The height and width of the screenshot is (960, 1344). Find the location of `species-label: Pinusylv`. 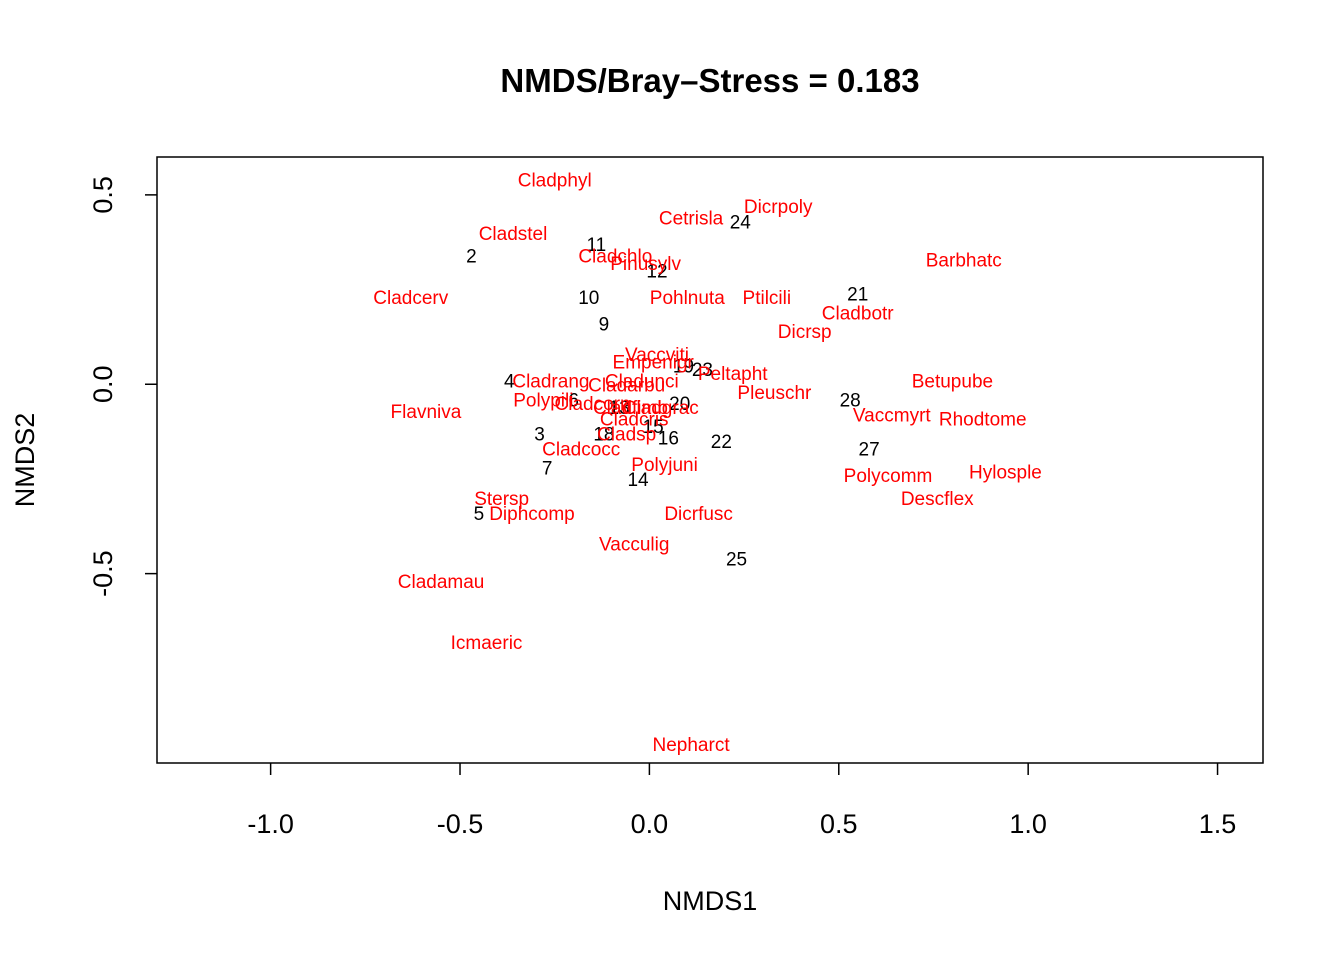

species-label: Pinusylv is located at coordinates (645, 264).